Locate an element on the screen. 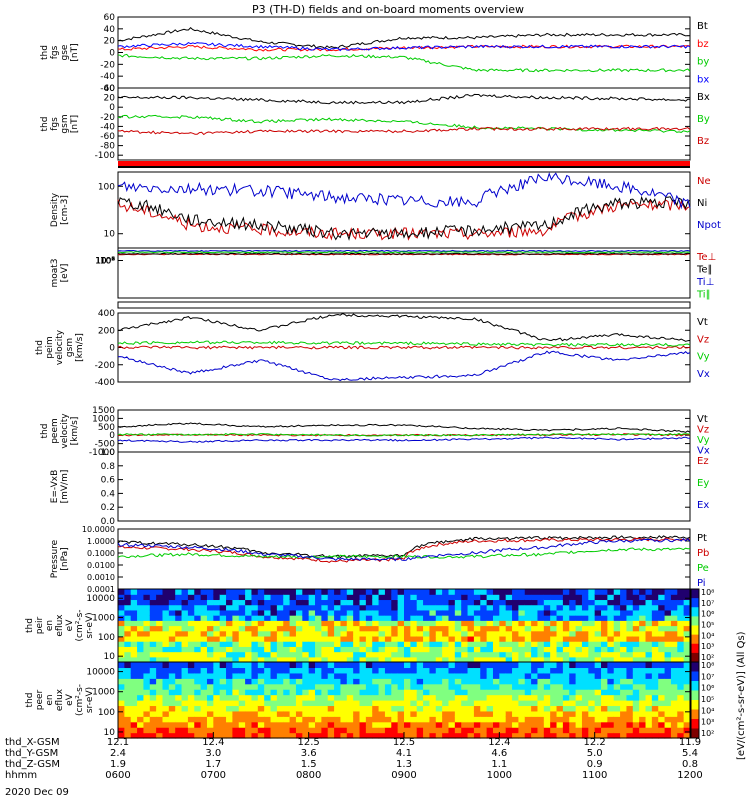 The width and height of the screenshot is (750, 800). legend-Ex: Ex is located at coordinates (703, 505).